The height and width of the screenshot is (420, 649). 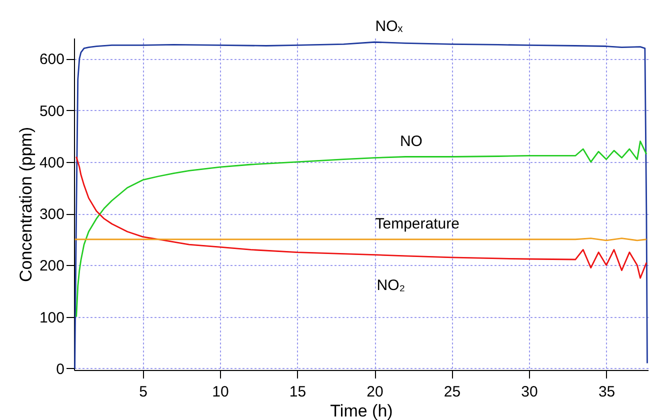 What do you see at coordinates (375, 392) in the screenshot?
I see `x-tick-label: 20` at bounding box center [375, 392].